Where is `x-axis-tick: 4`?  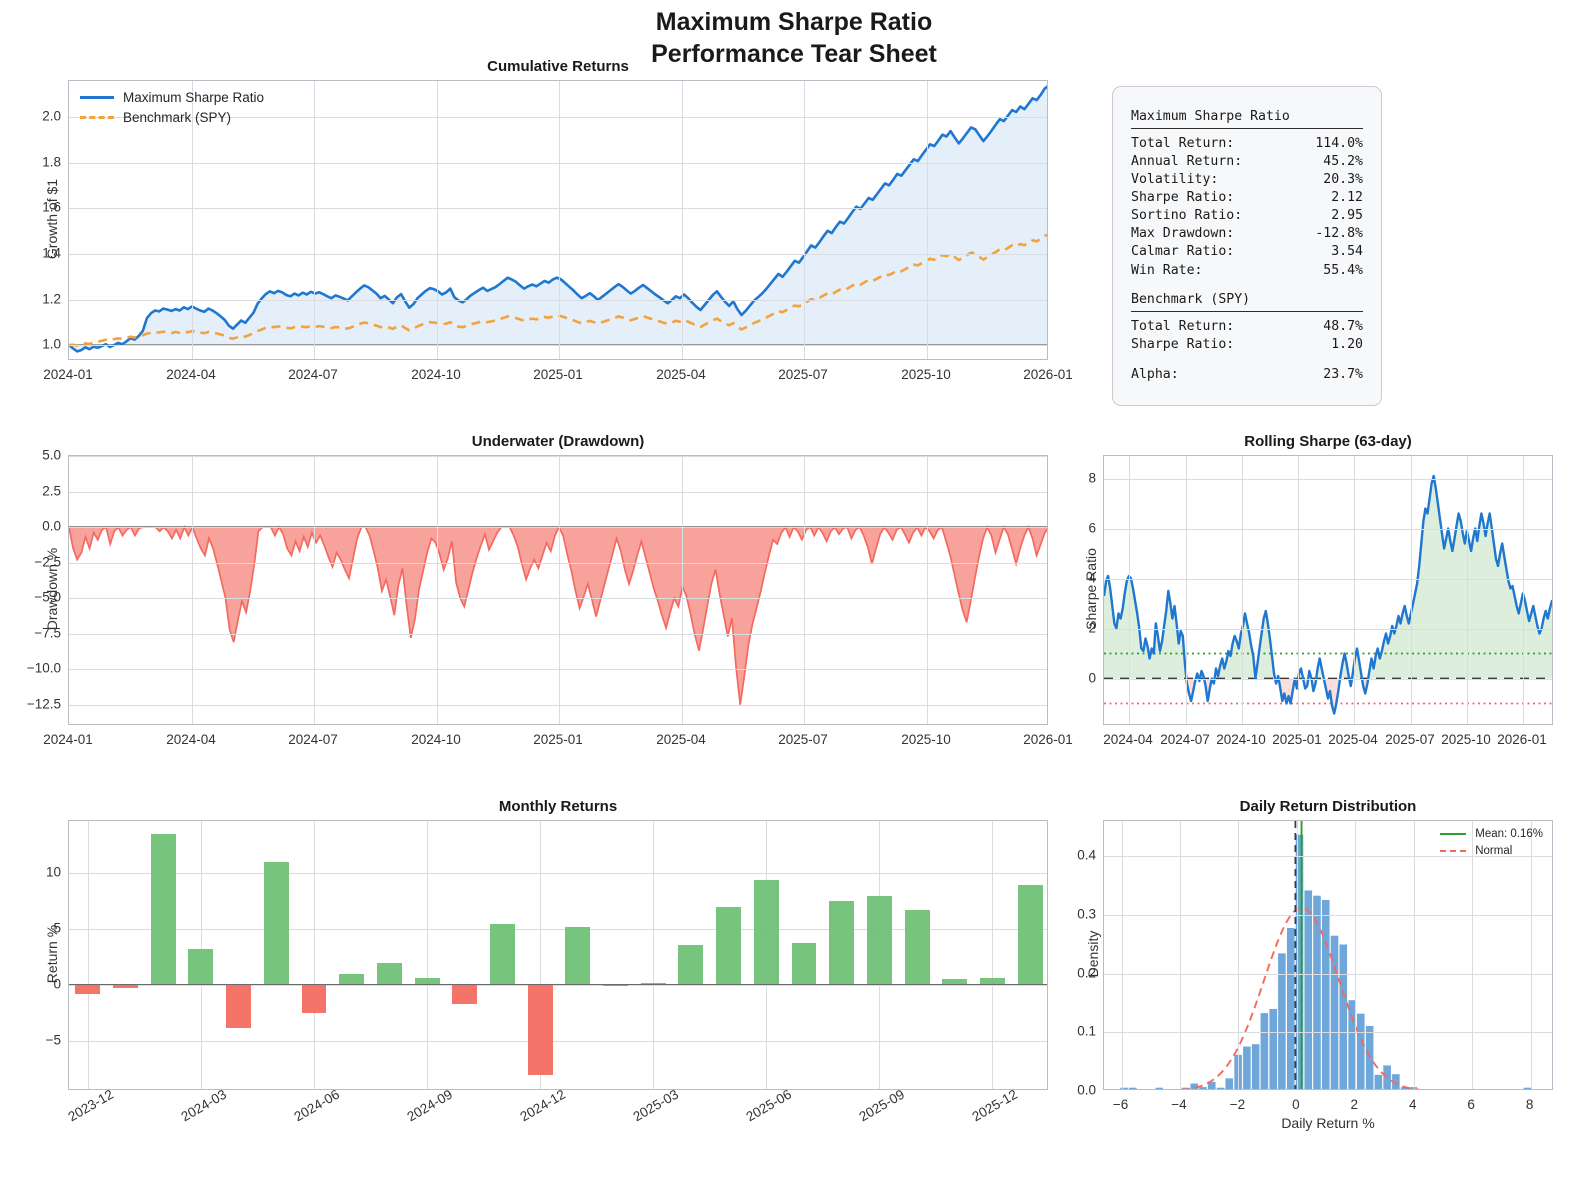
x-axis-tick: 4 is located at coordinates (1412, 1104).